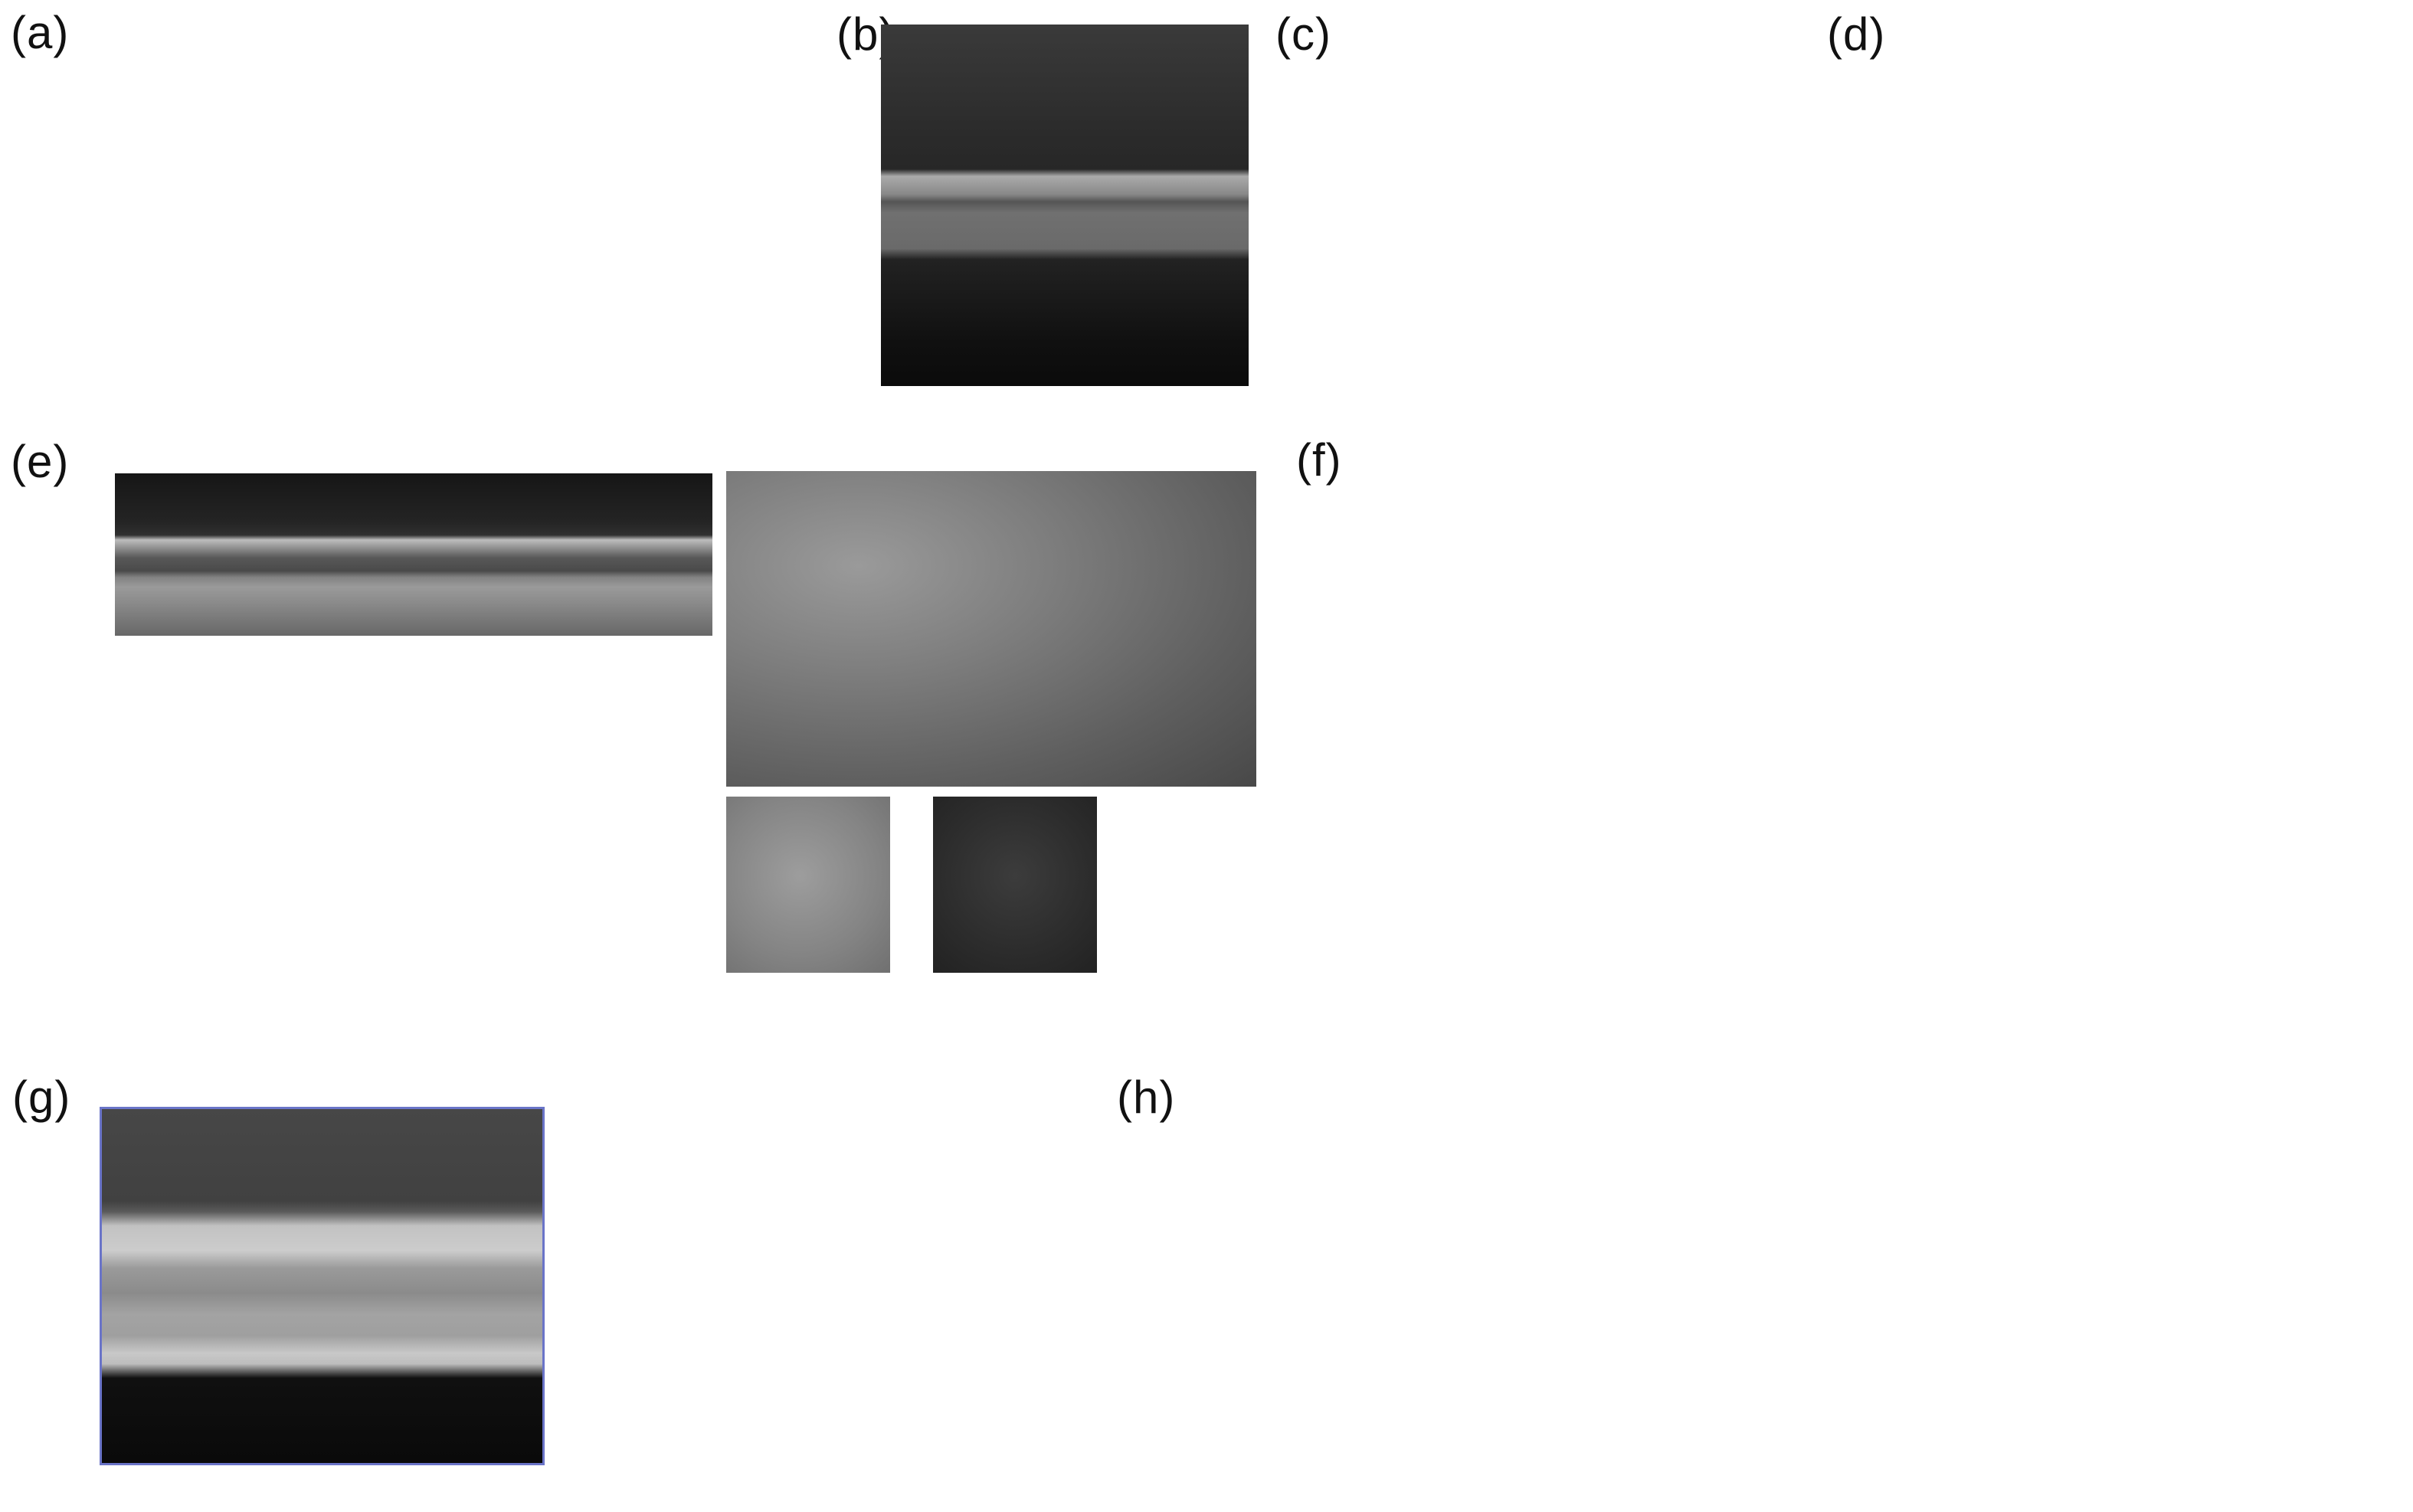 This screenshot has width=2413, height=1512. Describe the element at coordinates (1146, 1097) in the screenshot. I see `panel-label-h: (h)` at that location.